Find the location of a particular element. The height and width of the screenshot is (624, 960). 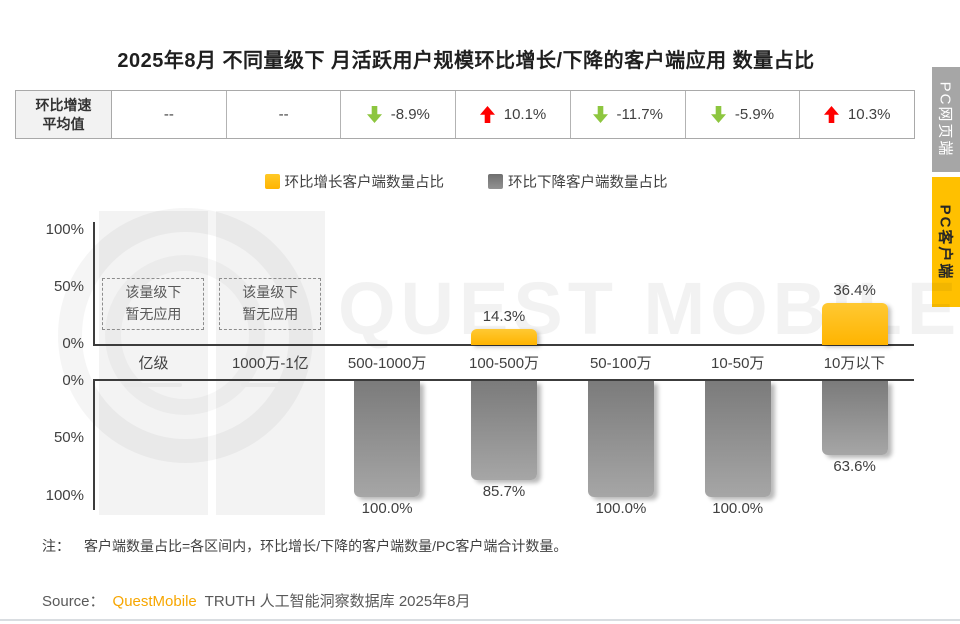

tab-pc-client-label: PC客户端 is located at coordinates (945, 242).